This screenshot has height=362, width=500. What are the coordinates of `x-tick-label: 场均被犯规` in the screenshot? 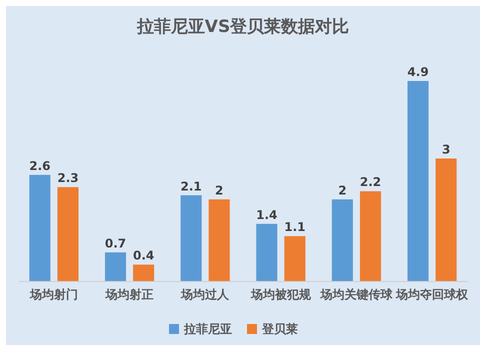 It's located at (281, 295).